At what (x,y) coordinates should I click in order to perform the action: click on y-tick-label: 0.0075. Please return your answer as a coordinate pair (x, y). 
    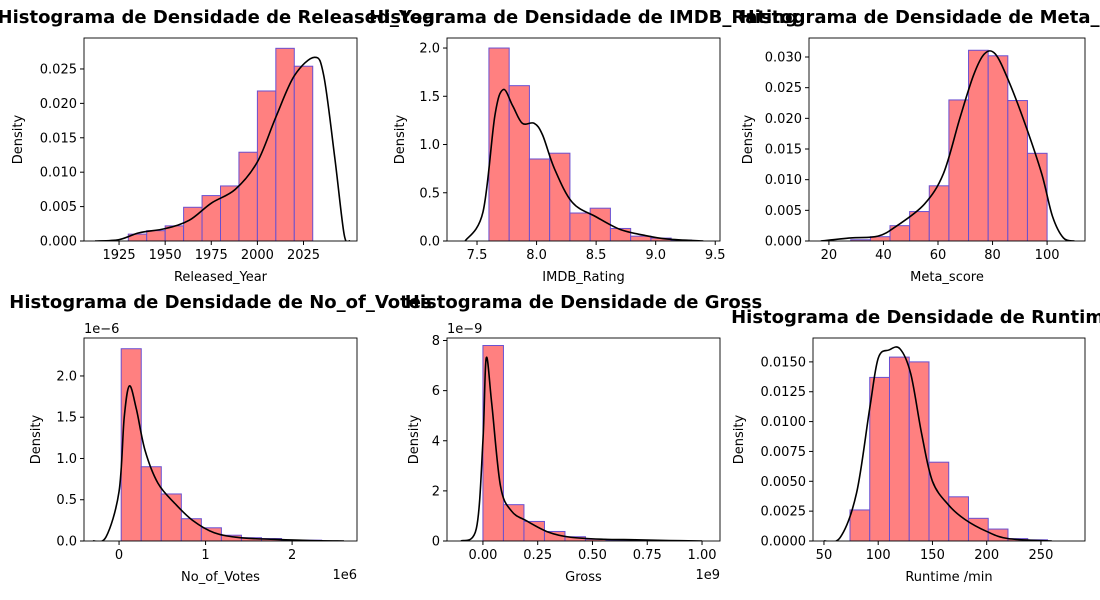
    Looking at the image, I should click on (784, 452).